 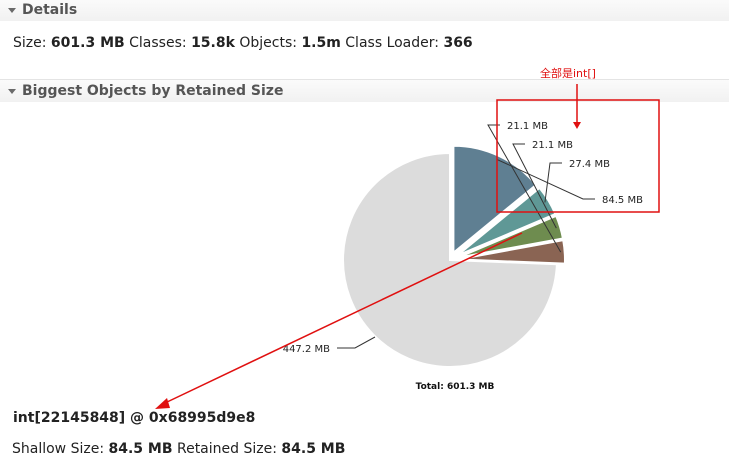 What do you see at coordinates (213, 43) in the screenshot?
I see `classes-value: 15.8k` at bounding box center [213, 43].